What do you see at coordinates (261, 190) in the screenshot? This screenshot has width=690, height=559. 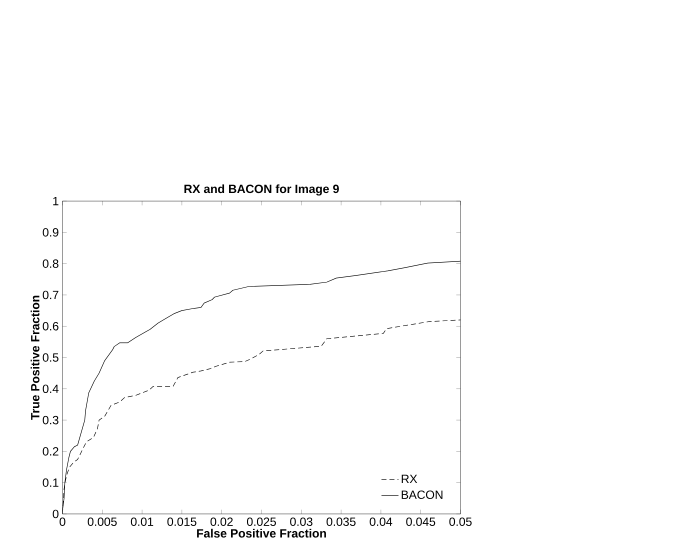 I see `chart-title: RX and BACON for Image 9` at bounding box center [261, 190].